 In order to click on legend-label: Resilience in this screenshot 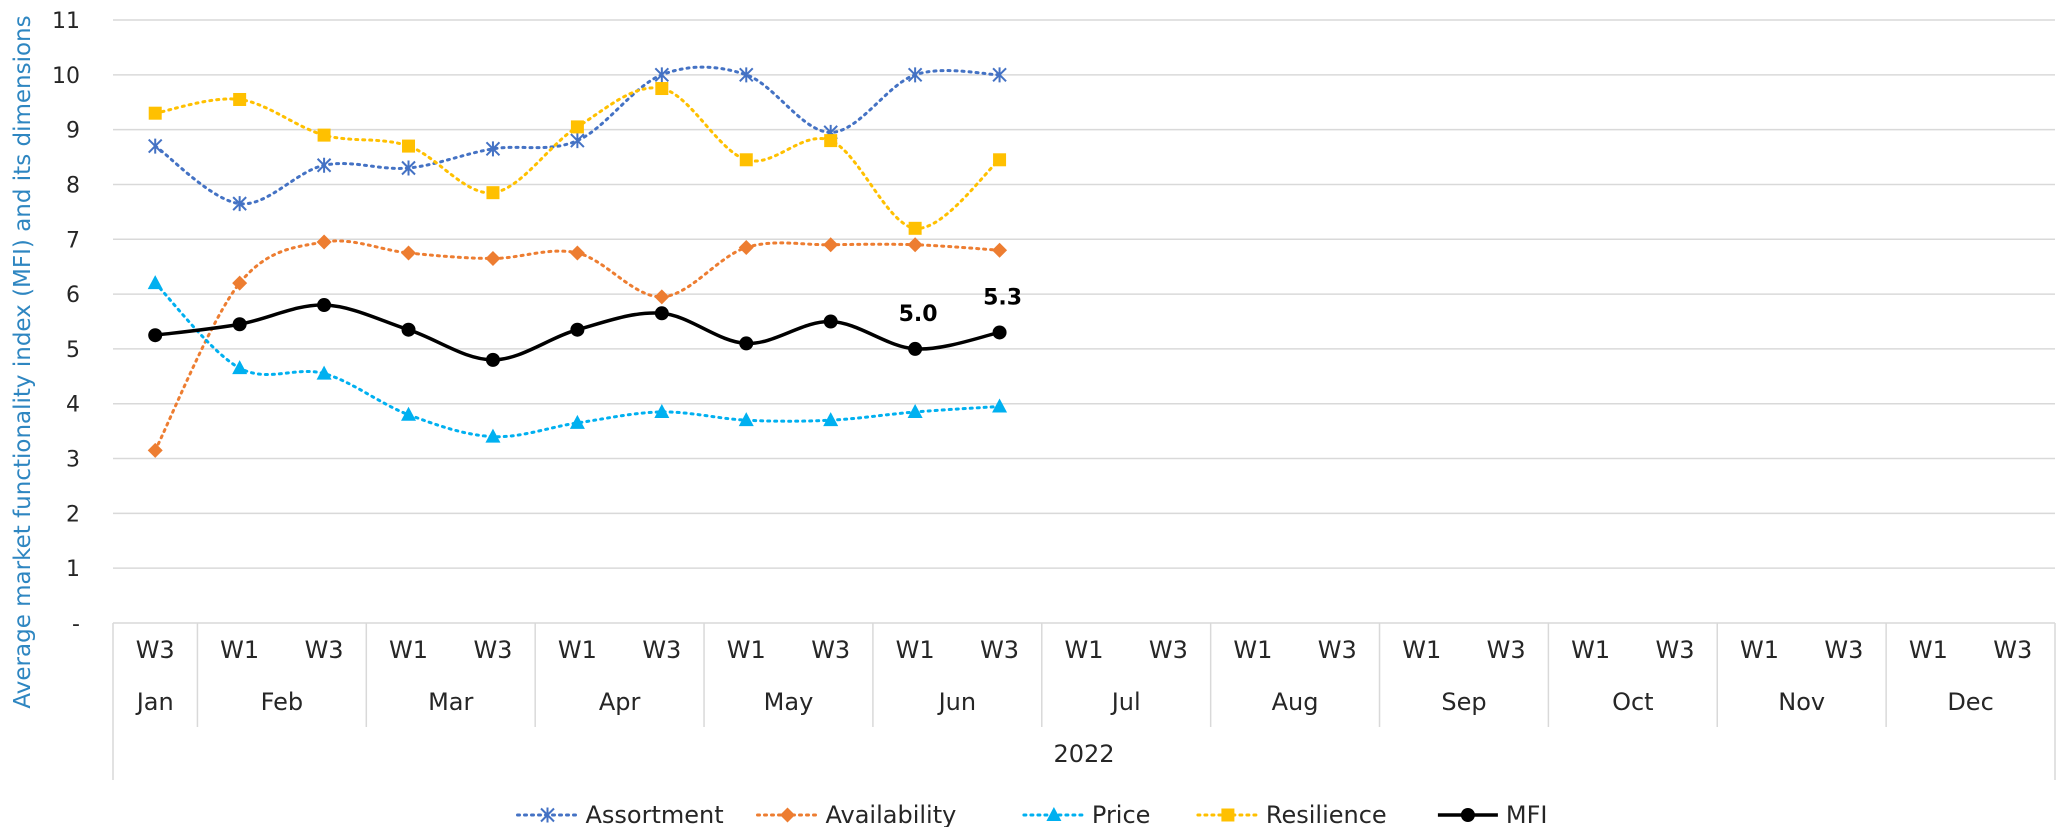, I will do `click(1326, 814)`.